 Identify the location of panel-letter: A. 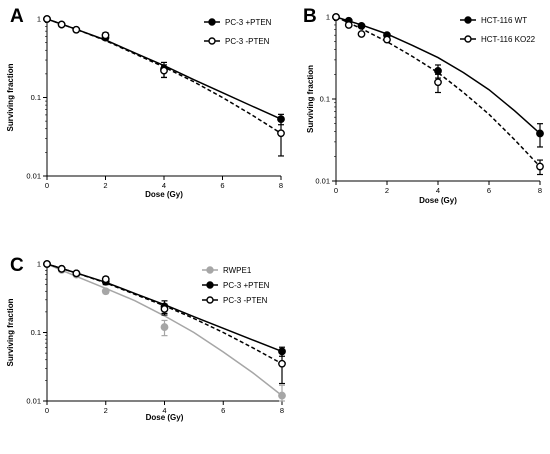
(17, 16).